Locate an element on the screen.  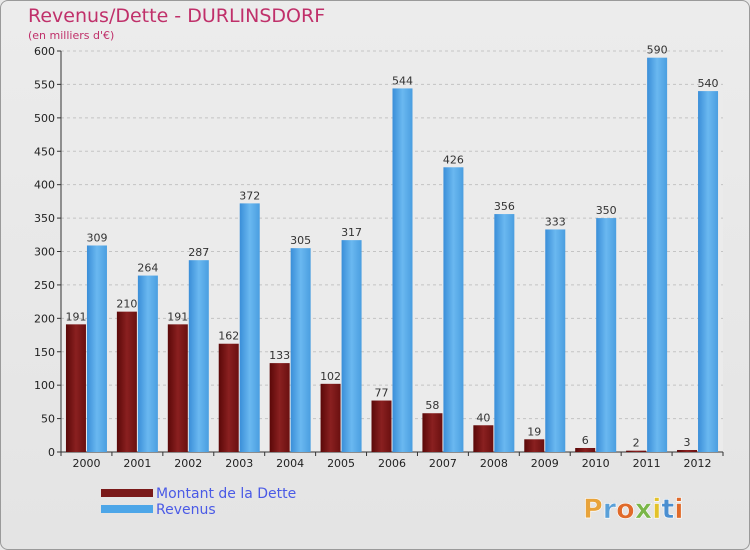
y-tick-label: 250 is located at coordinates (44, 285).